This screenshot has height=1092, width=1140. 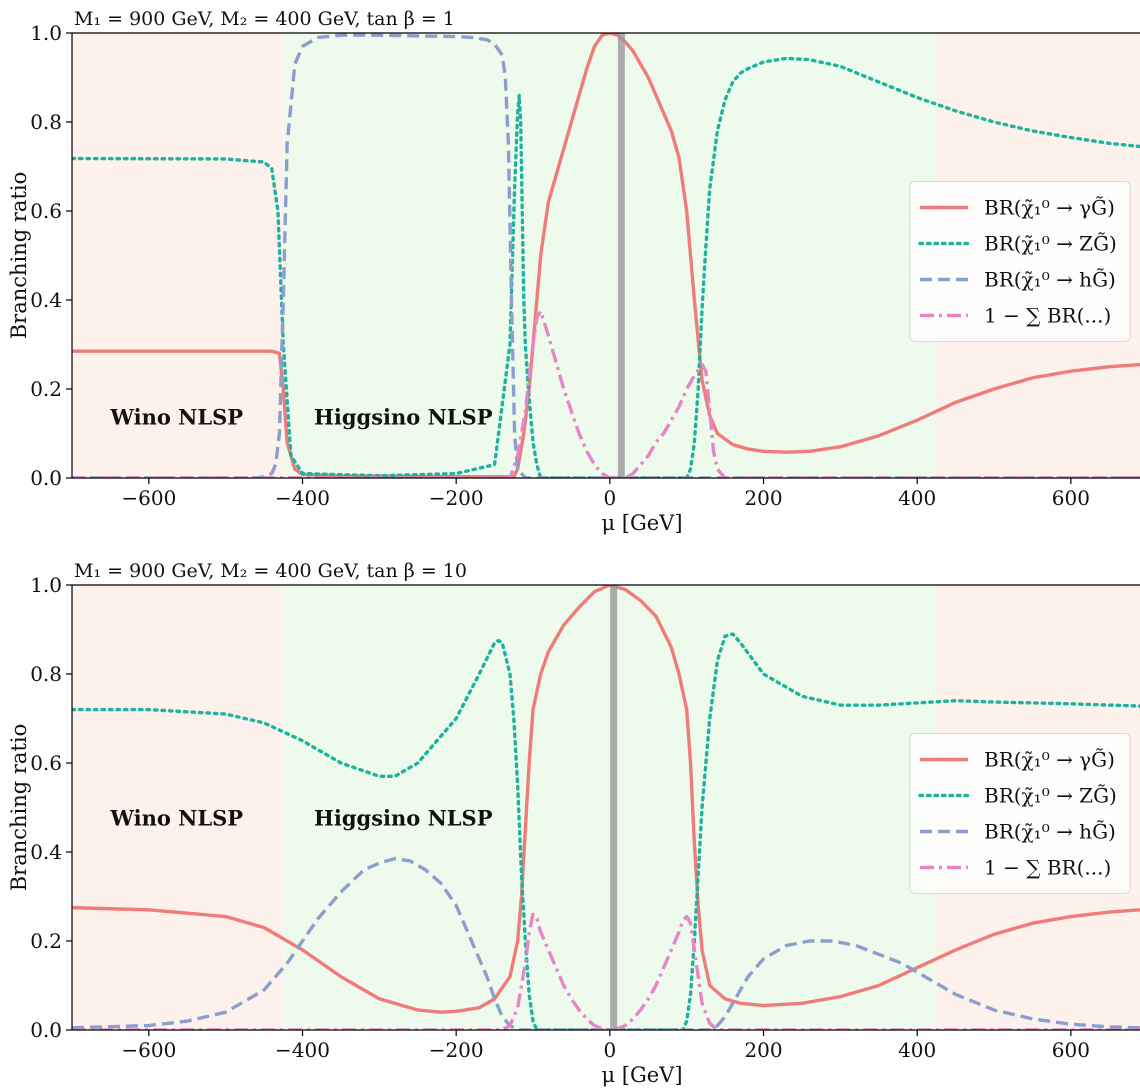 I want to click on panel-title: M₁ = 900 GeV, M₂ = 400 GeV, tan β = 1, so click(x=264, y=19).